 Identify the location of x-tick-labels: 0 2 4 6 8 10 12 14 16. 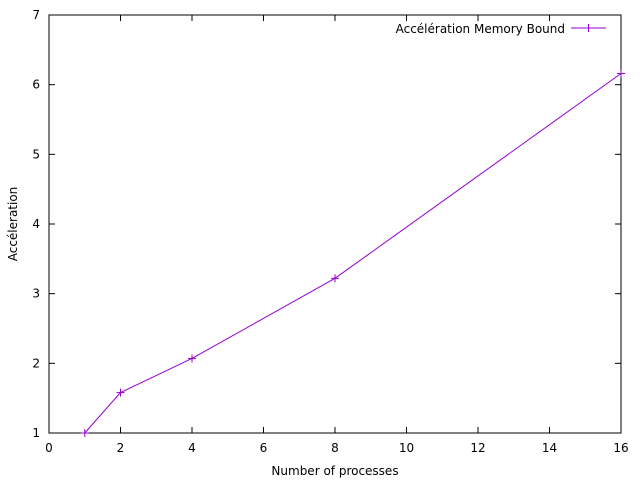
(336, 448).